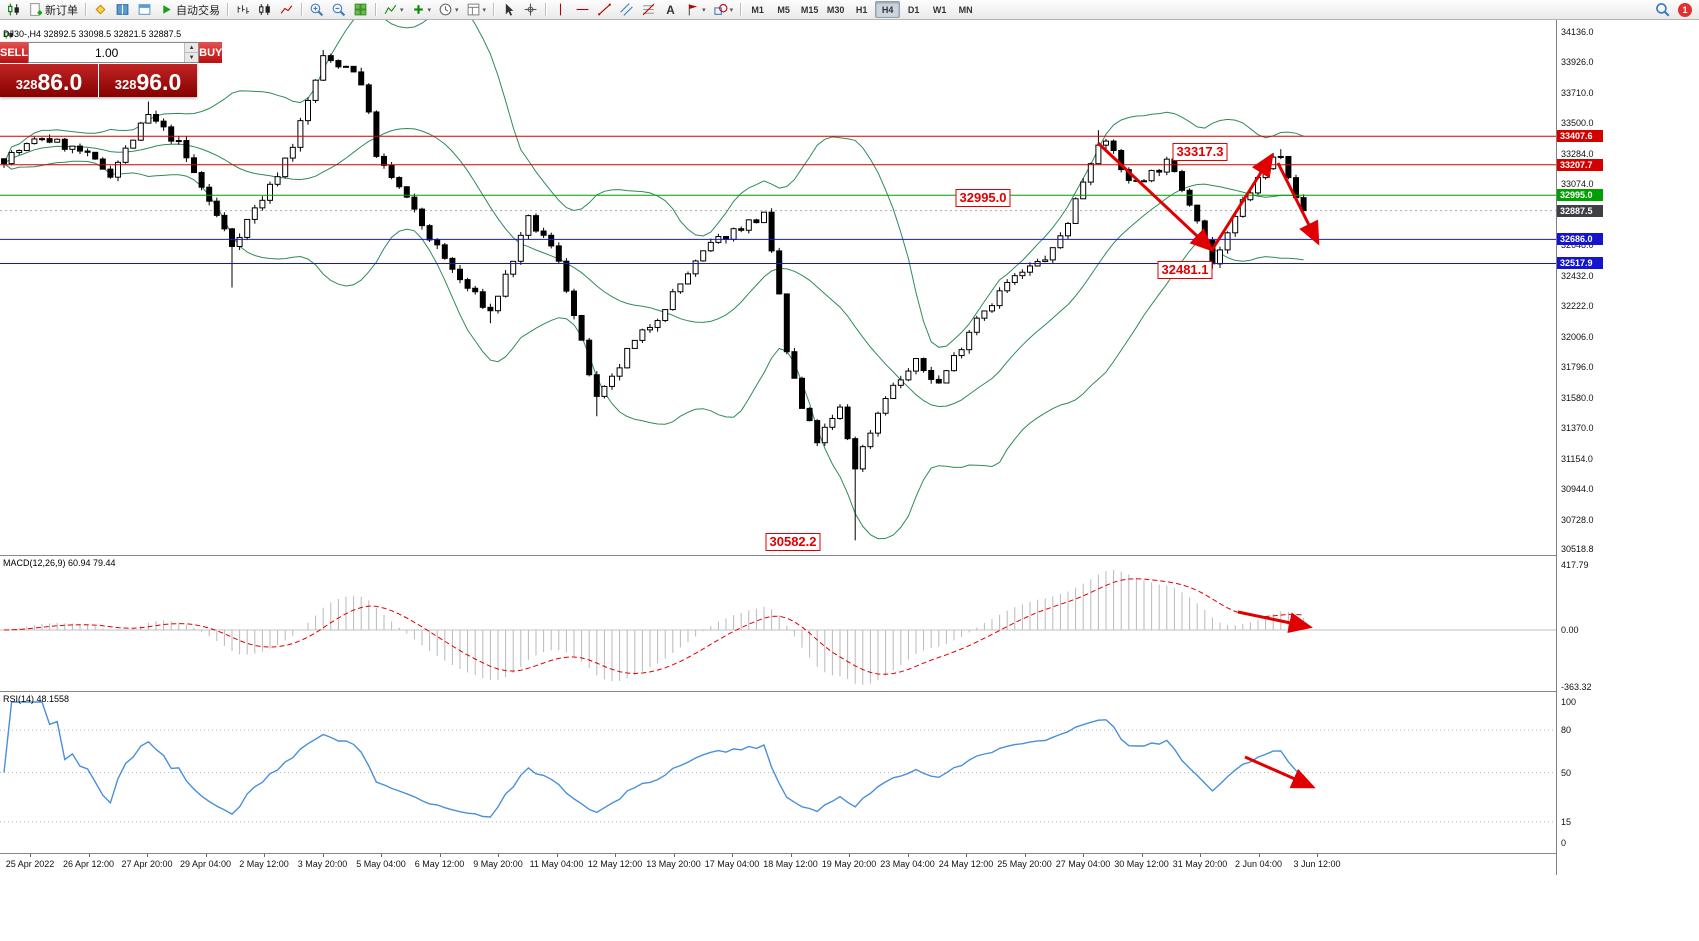  Describe the element at coordinates (100, 9) in the screenshot. I see `metaeditor-icon` at that location.